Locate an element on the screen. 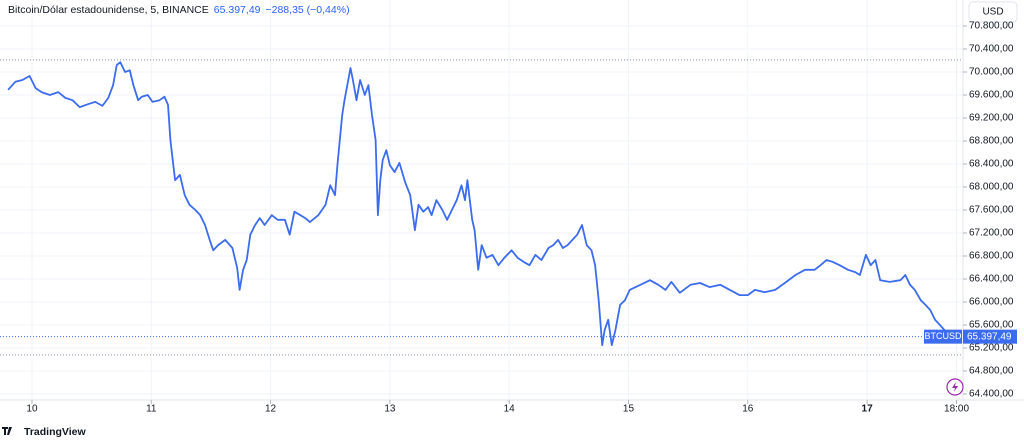 The width and height of the screenshot is (1024, 445). y-tick-label: 68.400,00 is located at coordinates (991, 164).